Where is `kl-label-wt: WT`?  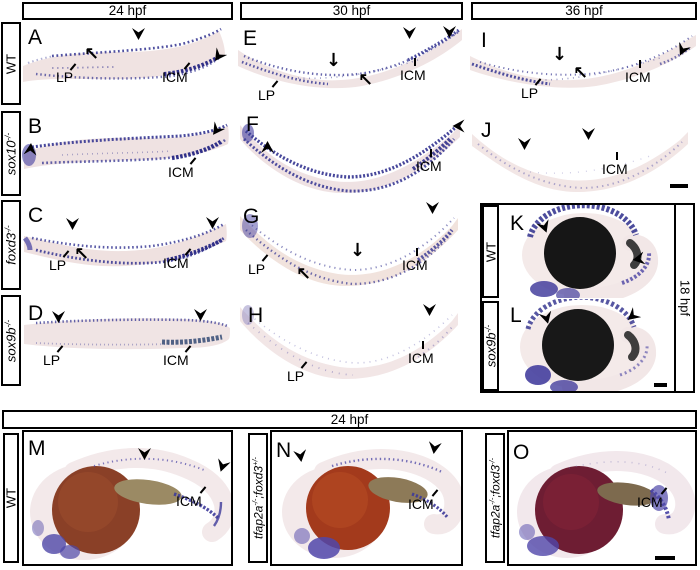
kl-label-wt: WT is located at coordinates (490, 251).